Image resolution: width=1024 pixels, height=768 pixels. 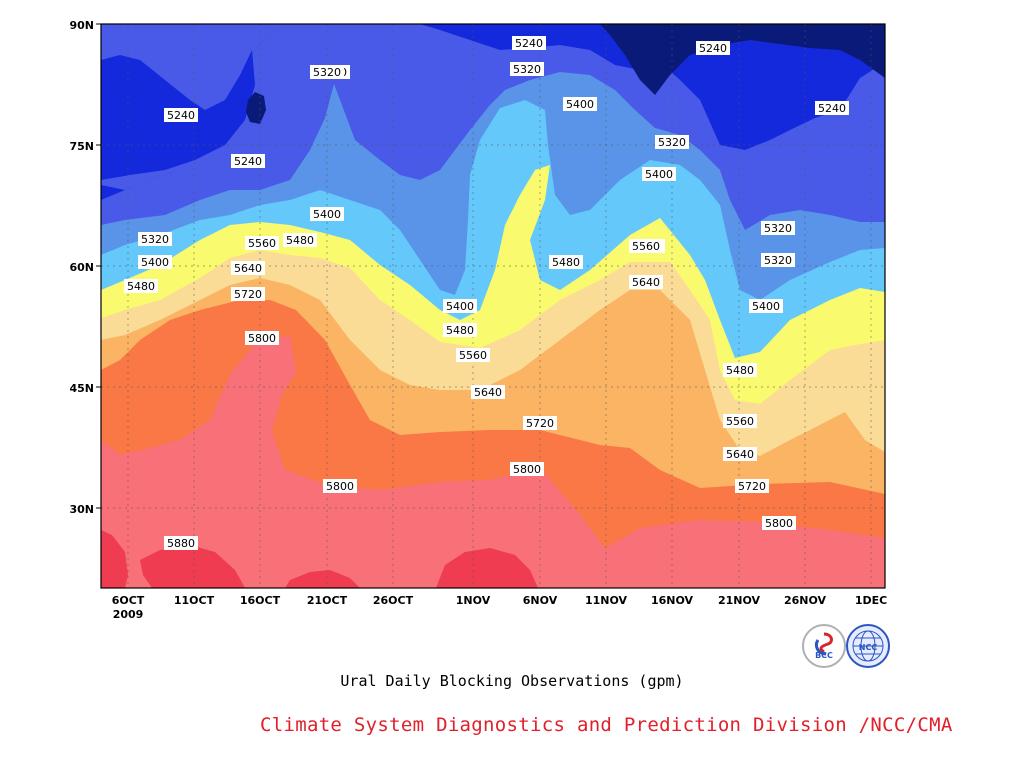 I want to click on x-tick-label: 26NOV, so click(x=805, y=600).